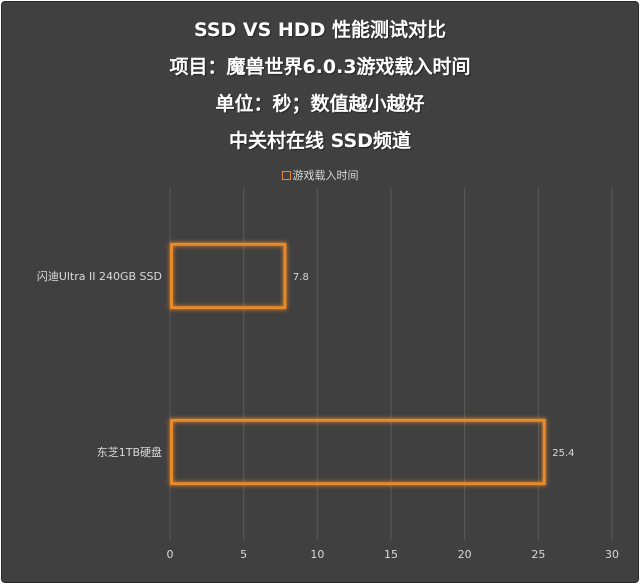 This screenshot has width=640, height=584. I want to click on chart-title: SSD VS HDD 性能测试对比, so click(320, 30).